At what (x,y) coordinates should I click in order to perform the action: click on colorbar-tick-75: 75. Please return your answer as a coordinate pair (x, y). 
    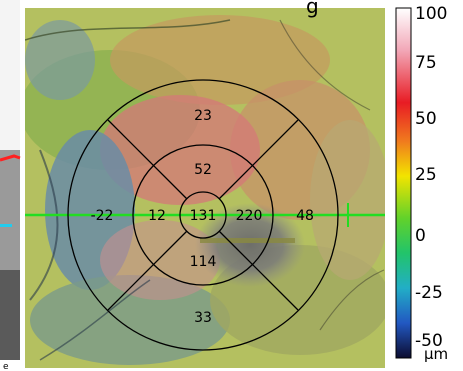
    Looking at the image, I should click on (426, 63).